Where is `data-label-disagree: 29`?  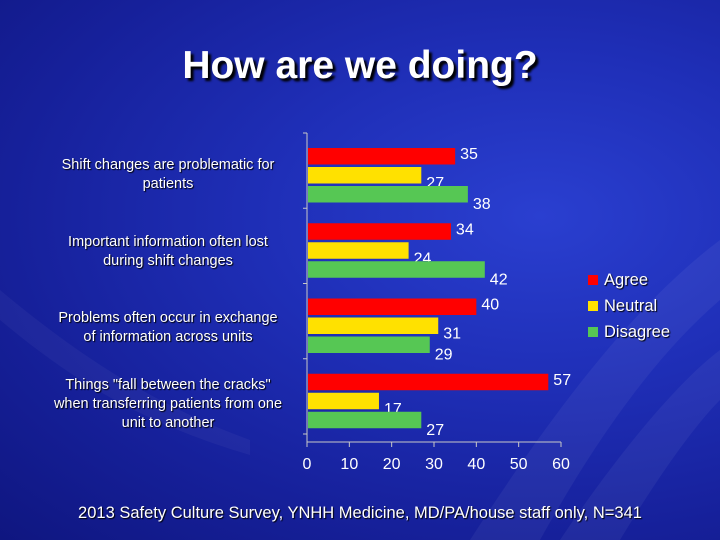
data-label-disagree: 29 is located at coordinates (444, 355).